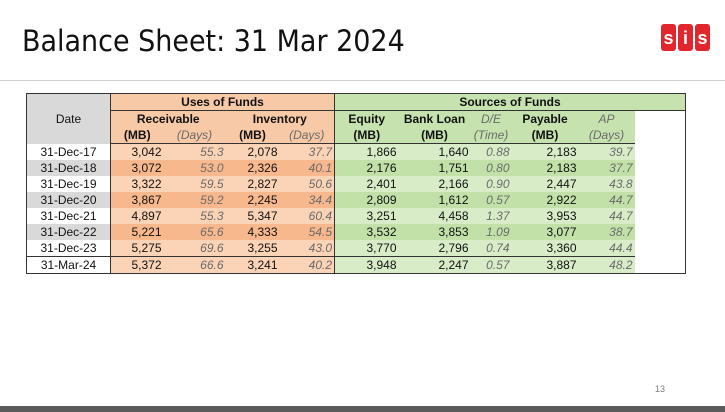  Describe the element at coordinates (307, 216) in the screenshot. I see `inventory-days-value: 60.4` at that location.